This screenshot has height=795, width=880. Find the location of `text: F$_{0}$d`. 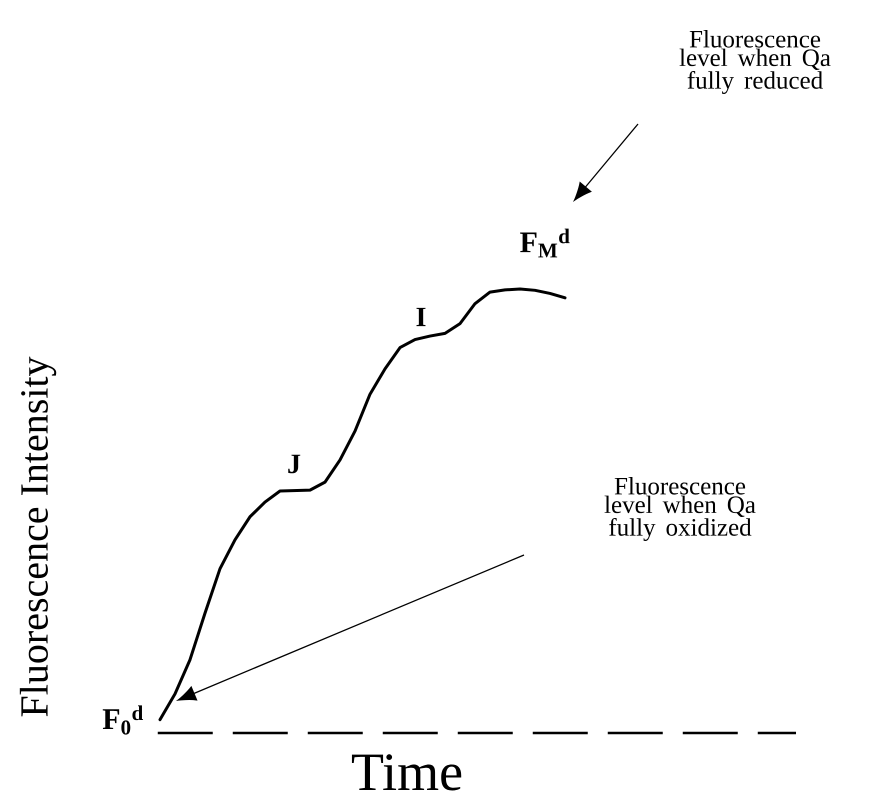

text: F$_{0}$d is located at coordinates (123, 720).